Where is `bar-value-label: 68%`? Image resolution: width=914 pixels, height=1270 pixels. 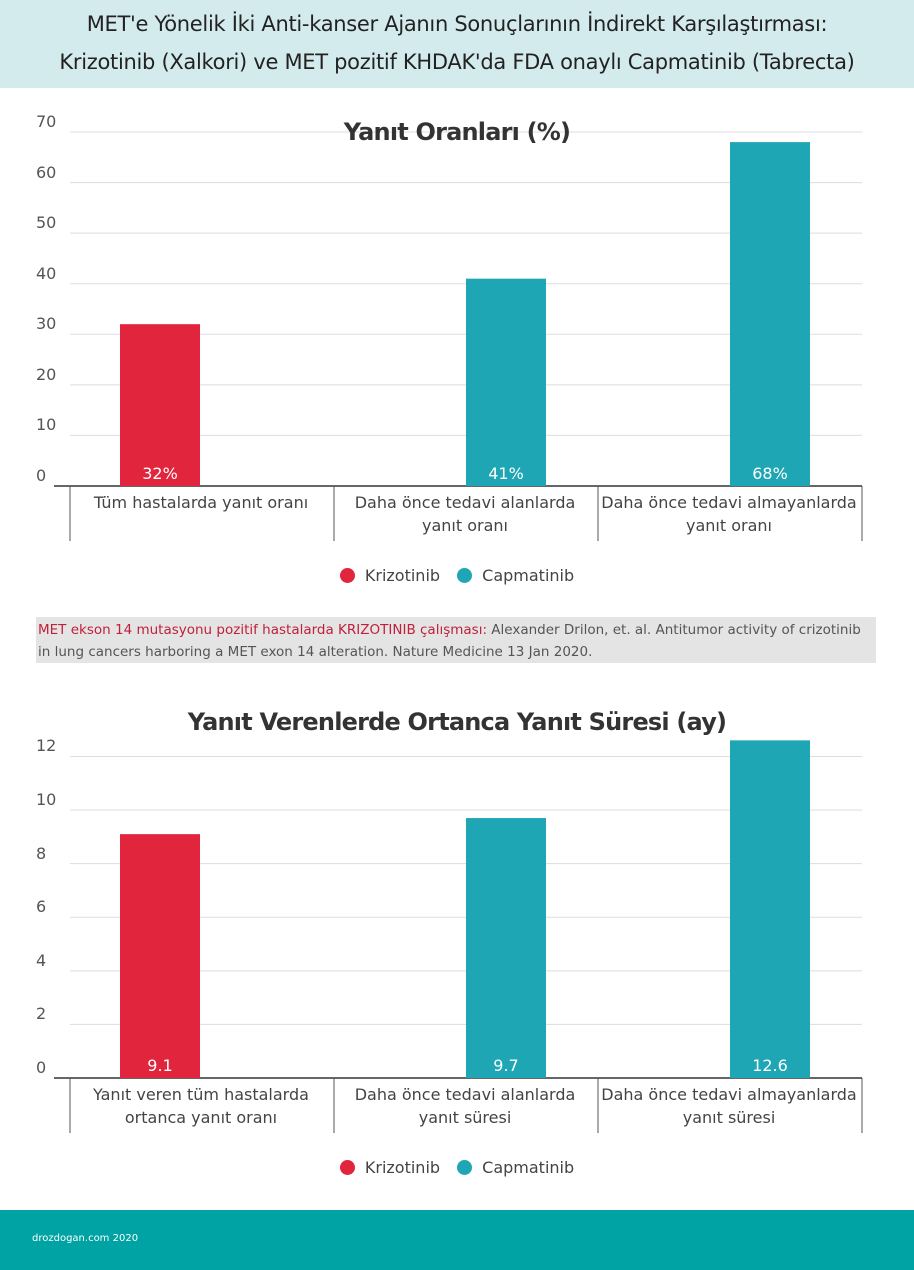
bar-value-label: 68% is located at coordinates (770, 473).